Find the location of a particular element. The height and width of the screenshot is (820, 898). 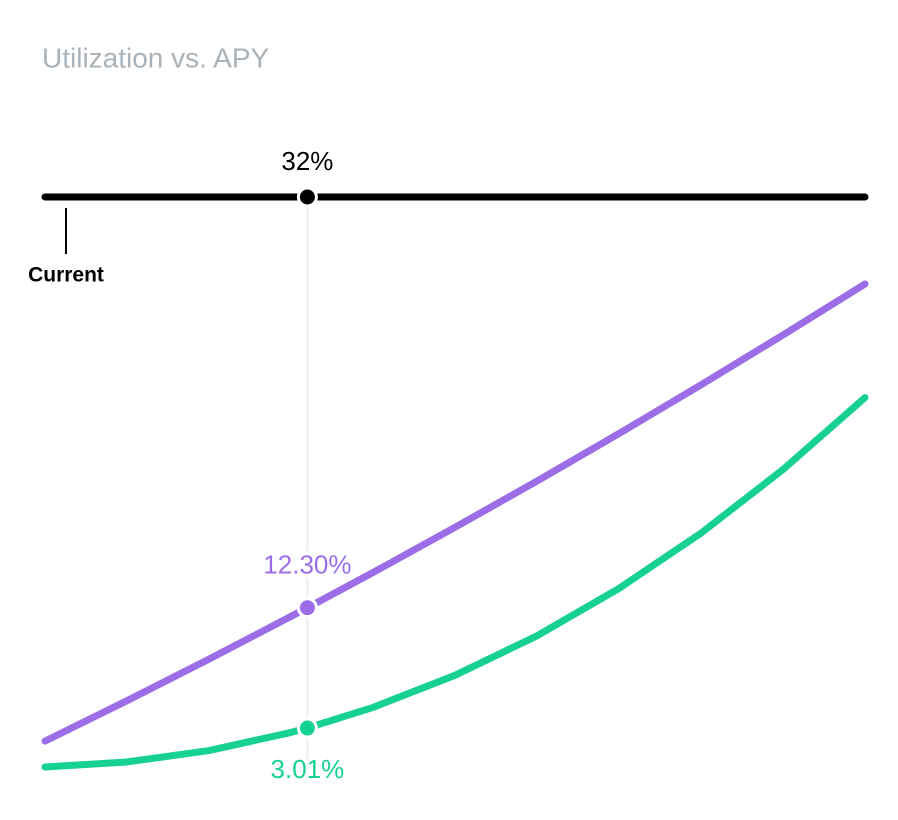

slider-handle is located at coordinates (307, 197).